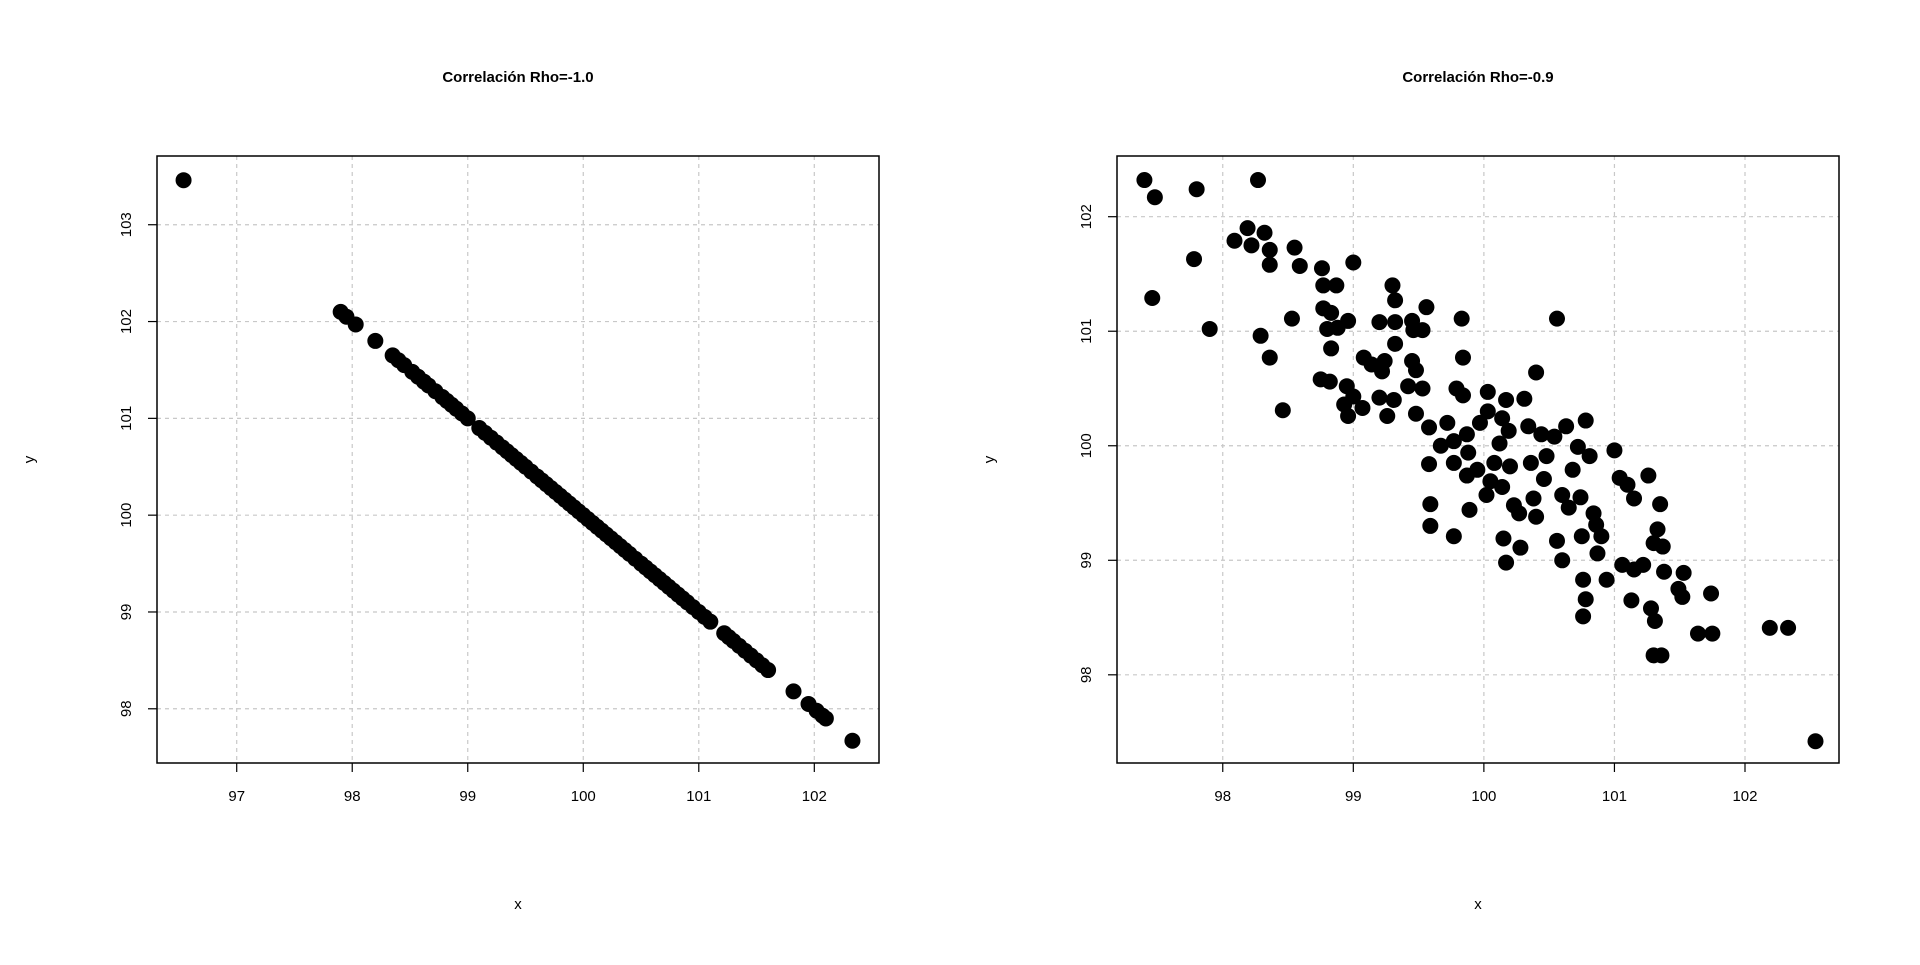 The image size is (1920, 965). What do you see at coordinates (698, 796) in the screenshot?
I see `x-tick-label: 101` at bounding box center [698, 796].